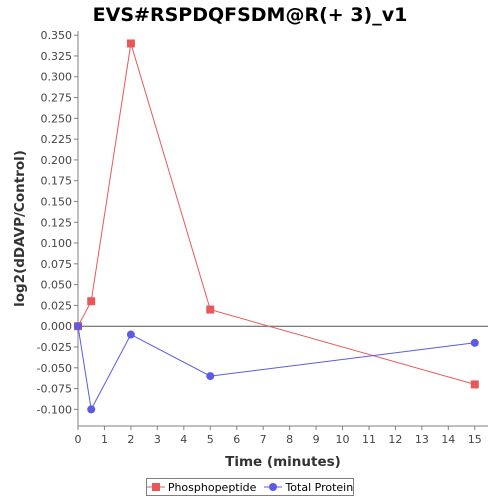 This screenshot has width=500, height=500. What do you see at coordinates (250, 15) in the screenshot?
I see `chart-title: EVS#RSPDQFSDM@R(+ 3)_v1` at bounding box center [250, 15].